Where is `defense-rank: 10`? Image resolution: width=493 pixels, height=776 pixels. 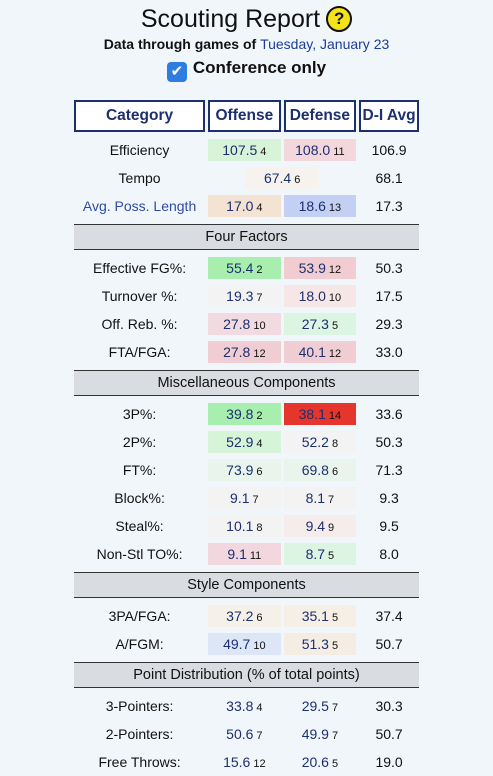
defense-rank: 10 is located at coordinates (335, 298).